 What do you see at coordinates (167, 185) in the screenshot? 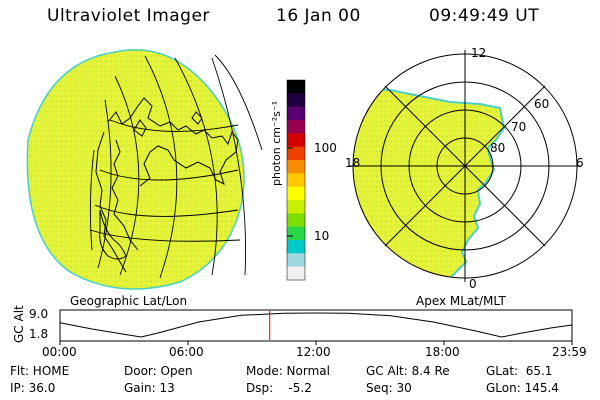
I see `coastlines` at bounding box center [167, 185].